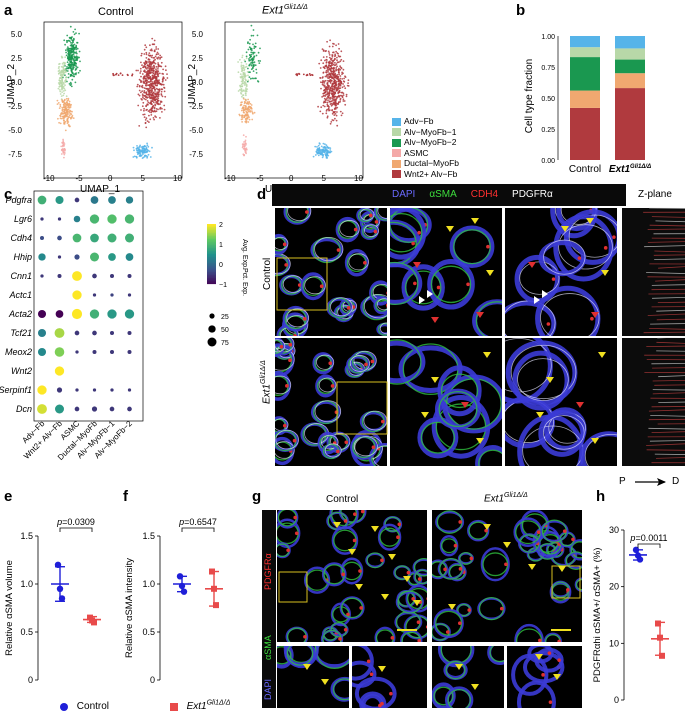 The image size is (685, 718). What do you see at coordinates (404, 283) in the screenshot?
I see `tissue-wall-green` at bounding box center [404, 283].